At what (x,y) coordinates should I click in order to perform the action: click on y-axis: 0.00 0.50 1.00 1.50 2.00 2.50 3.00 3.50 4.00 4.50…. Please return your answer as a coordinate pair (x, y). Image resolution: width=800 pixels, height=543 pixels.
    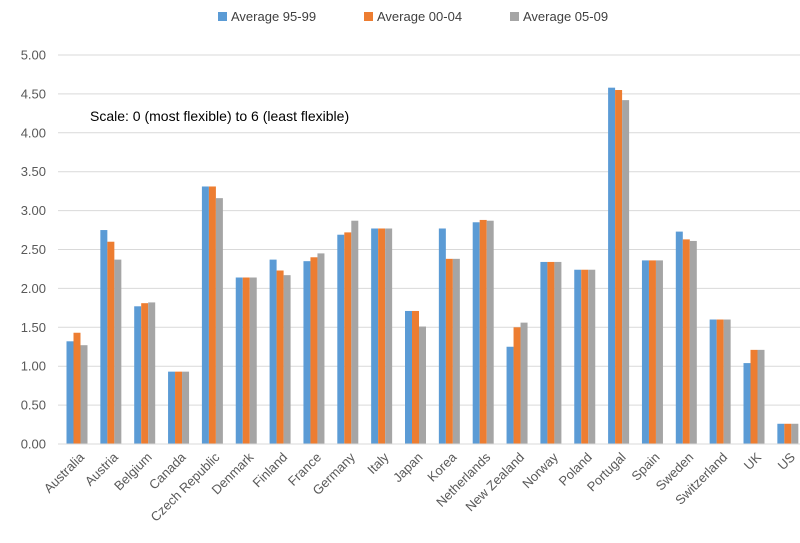
    Looking at the image, I should click on (33, 250).